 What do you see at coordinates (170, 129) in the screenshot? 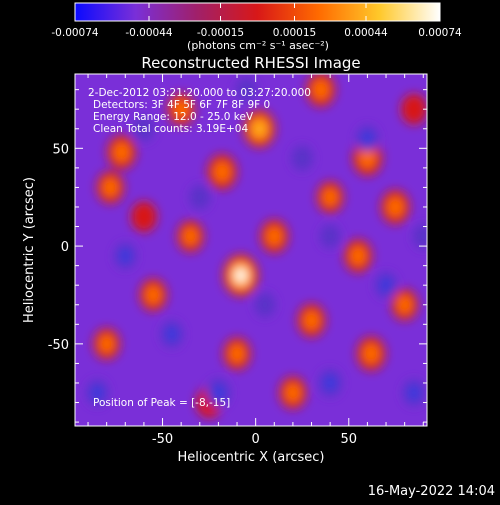
I see `annotation-clean: Clean Total counts: 3.19E+04` at bounding box center [170, 129].